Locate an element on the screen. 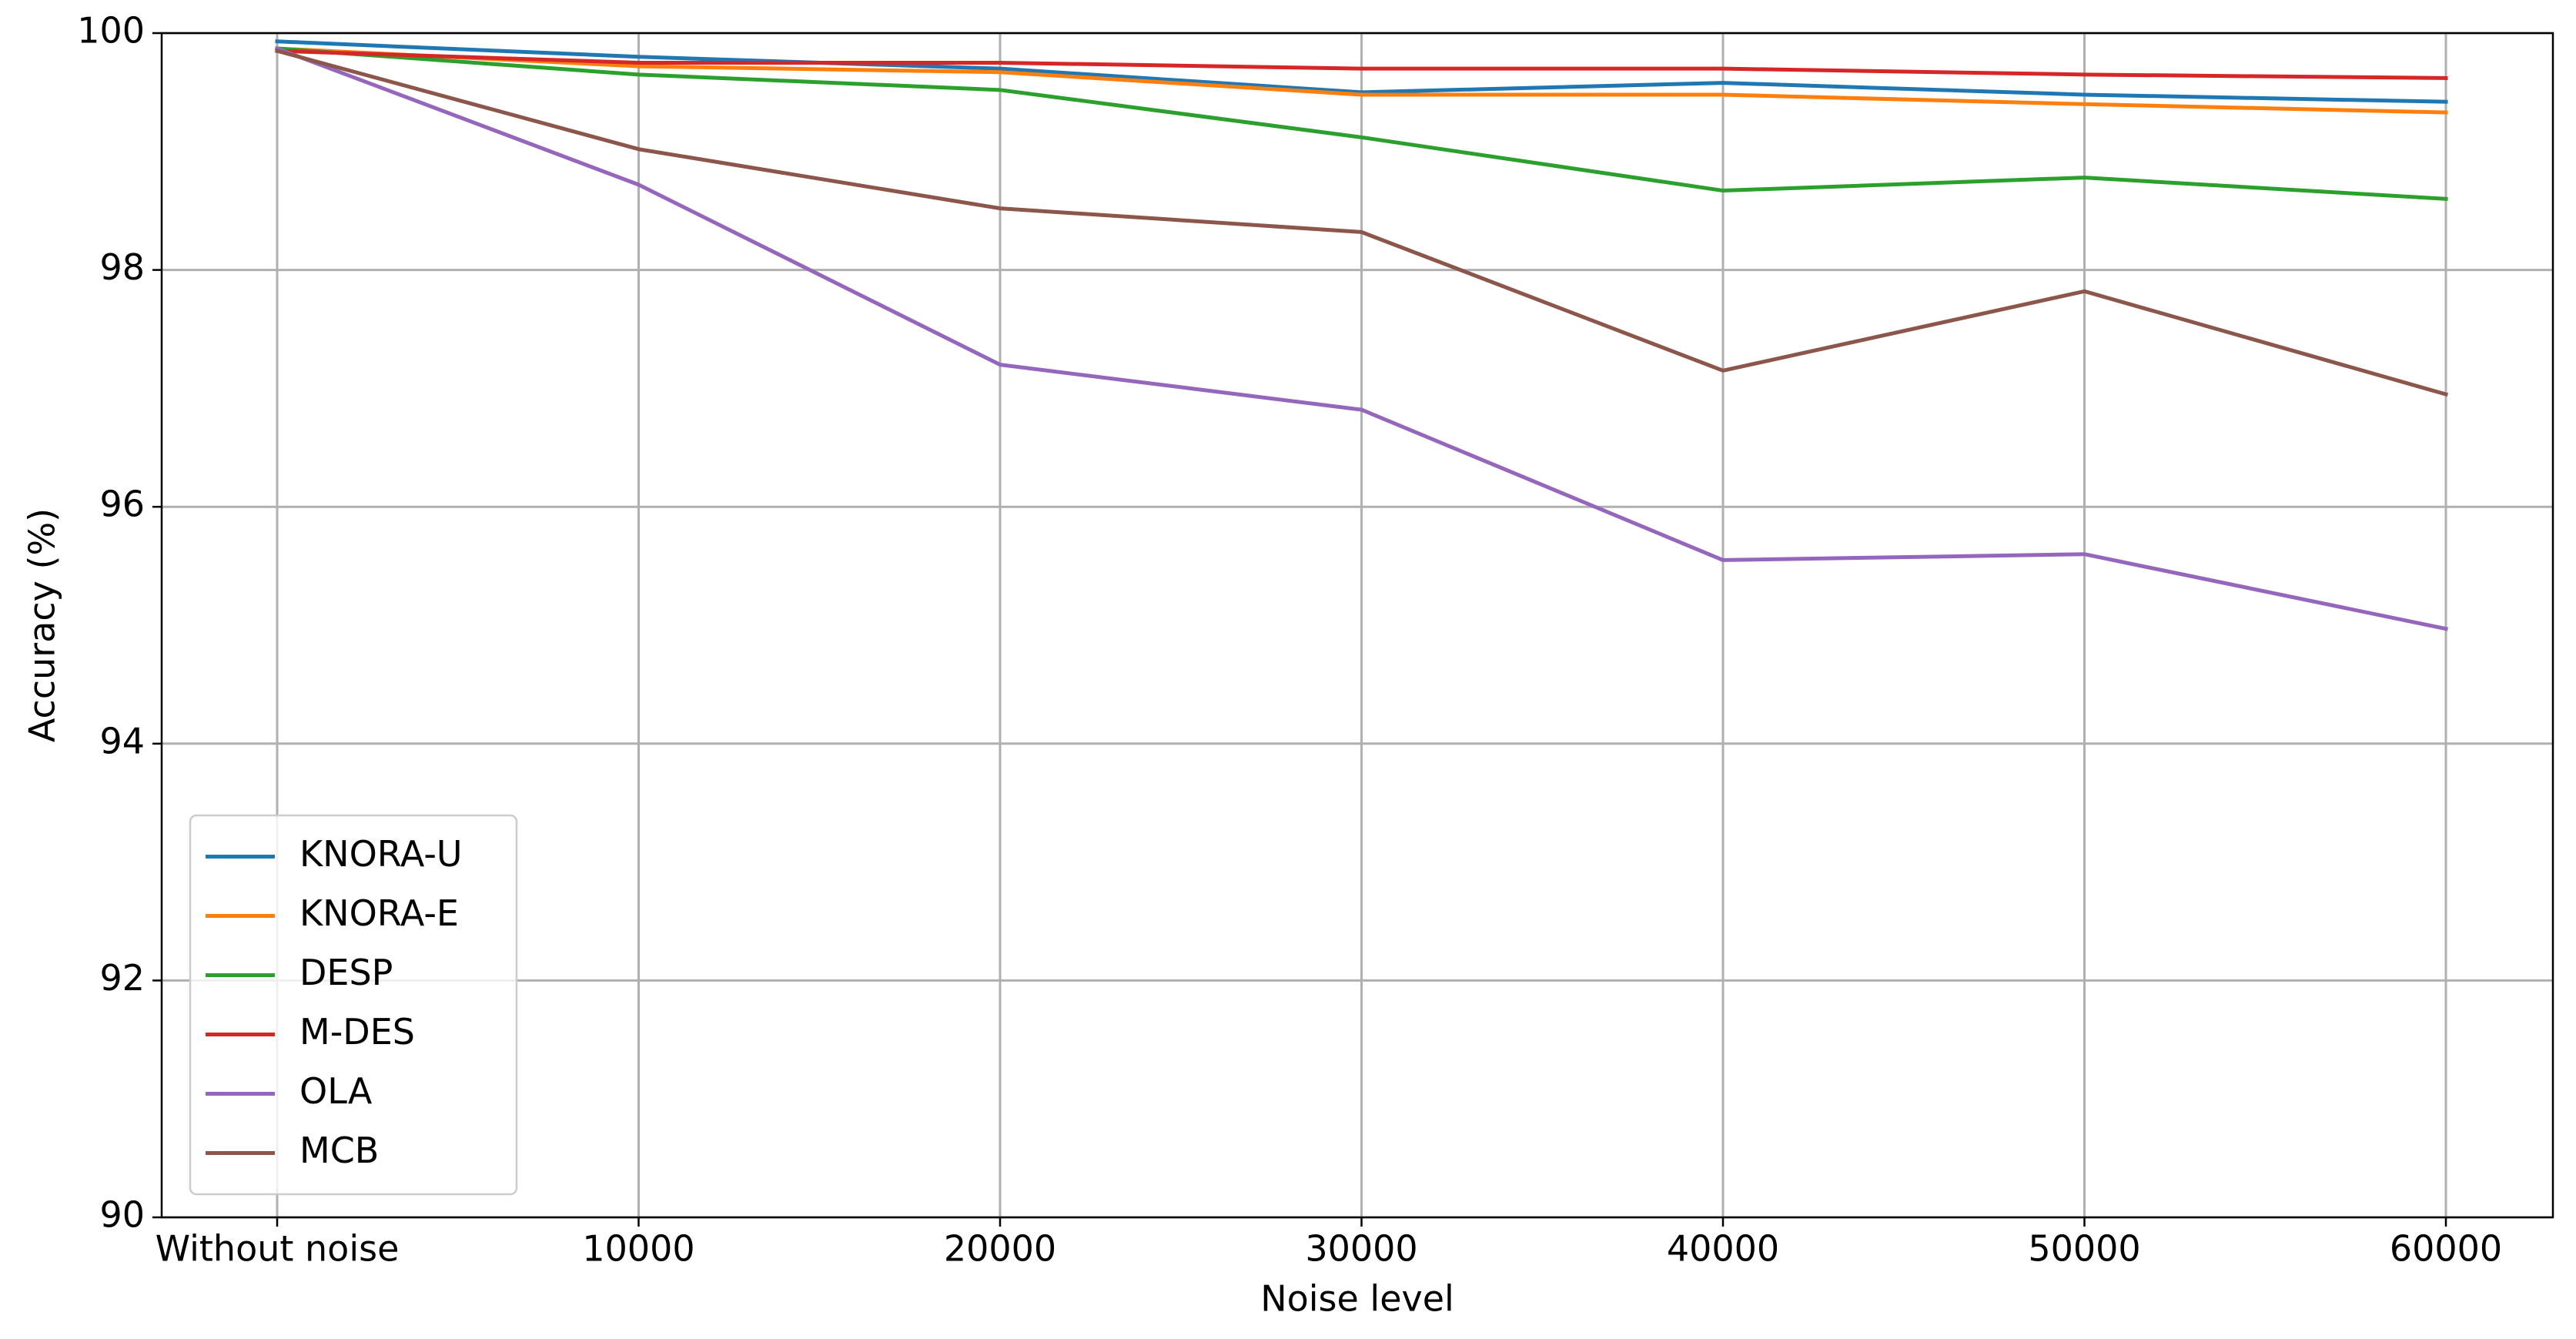  y-tick-label: 98 is located at coordinates (122, 267).